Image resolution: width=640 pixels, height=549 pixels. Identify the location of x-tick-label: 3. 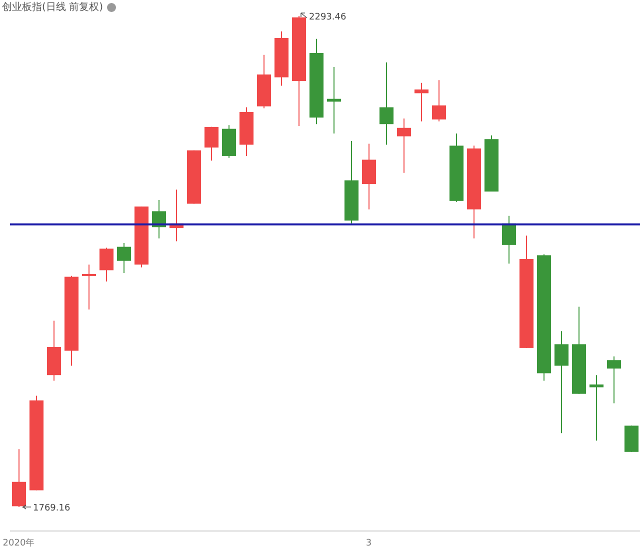
(369, 543).